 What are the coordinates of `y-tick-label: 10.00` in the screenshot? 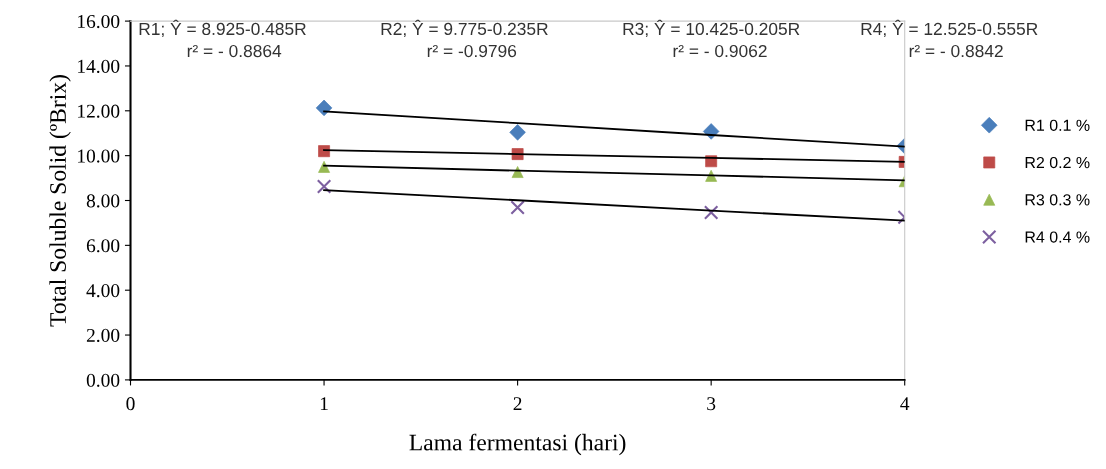 It's located at (99, 156).